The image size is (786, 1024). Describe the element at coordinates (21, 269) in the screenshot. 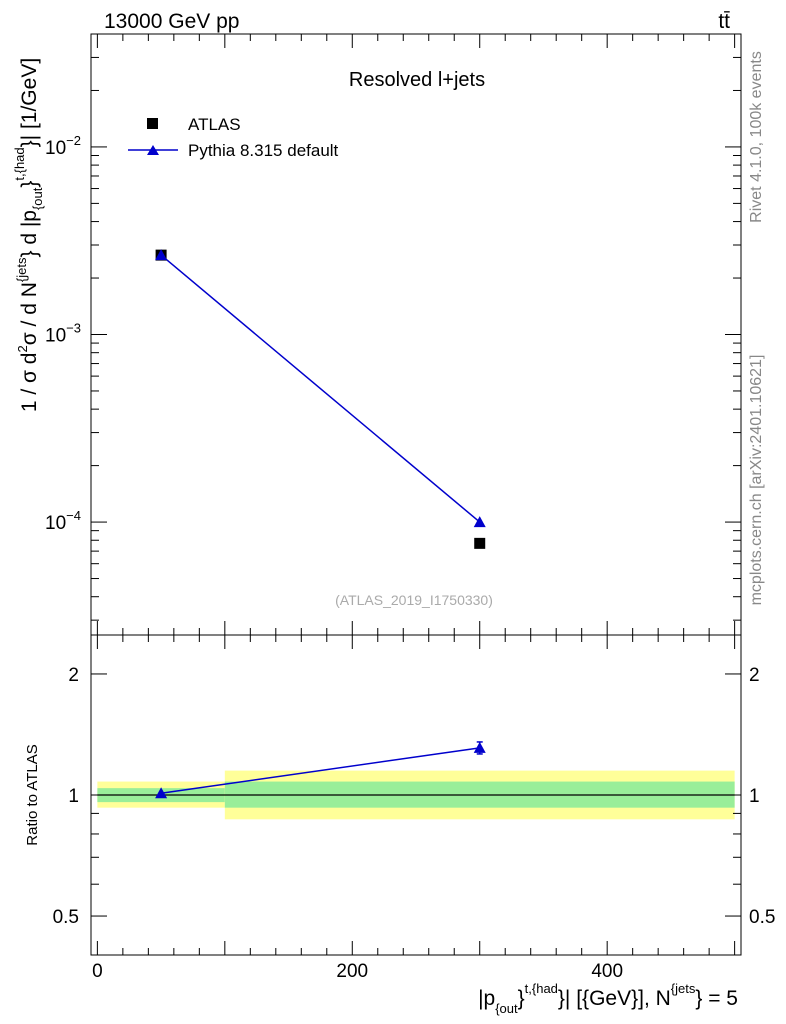

I see `ylabel-sup2: {jets` at that location.